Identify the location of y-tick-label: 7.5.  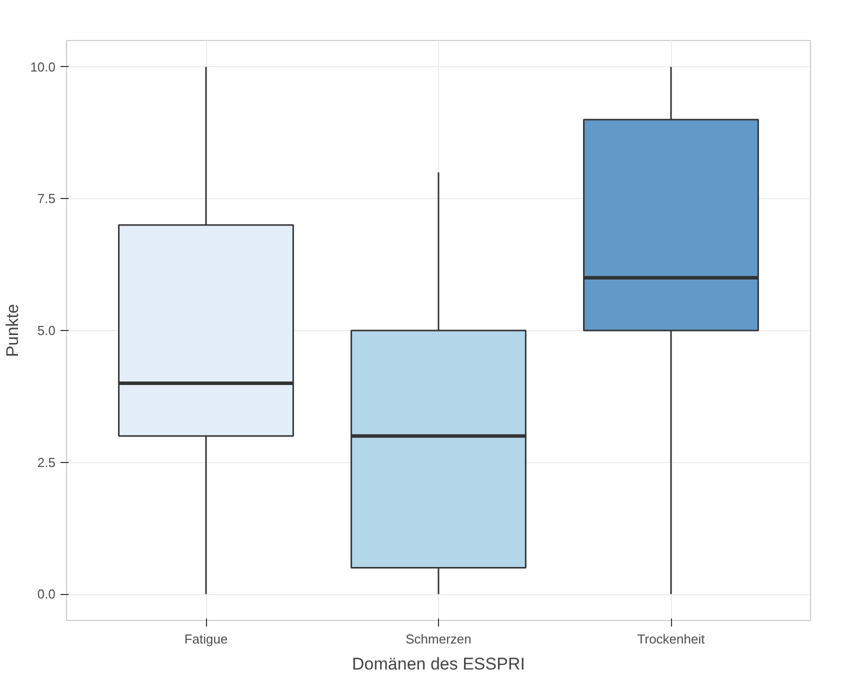
(46, 198).